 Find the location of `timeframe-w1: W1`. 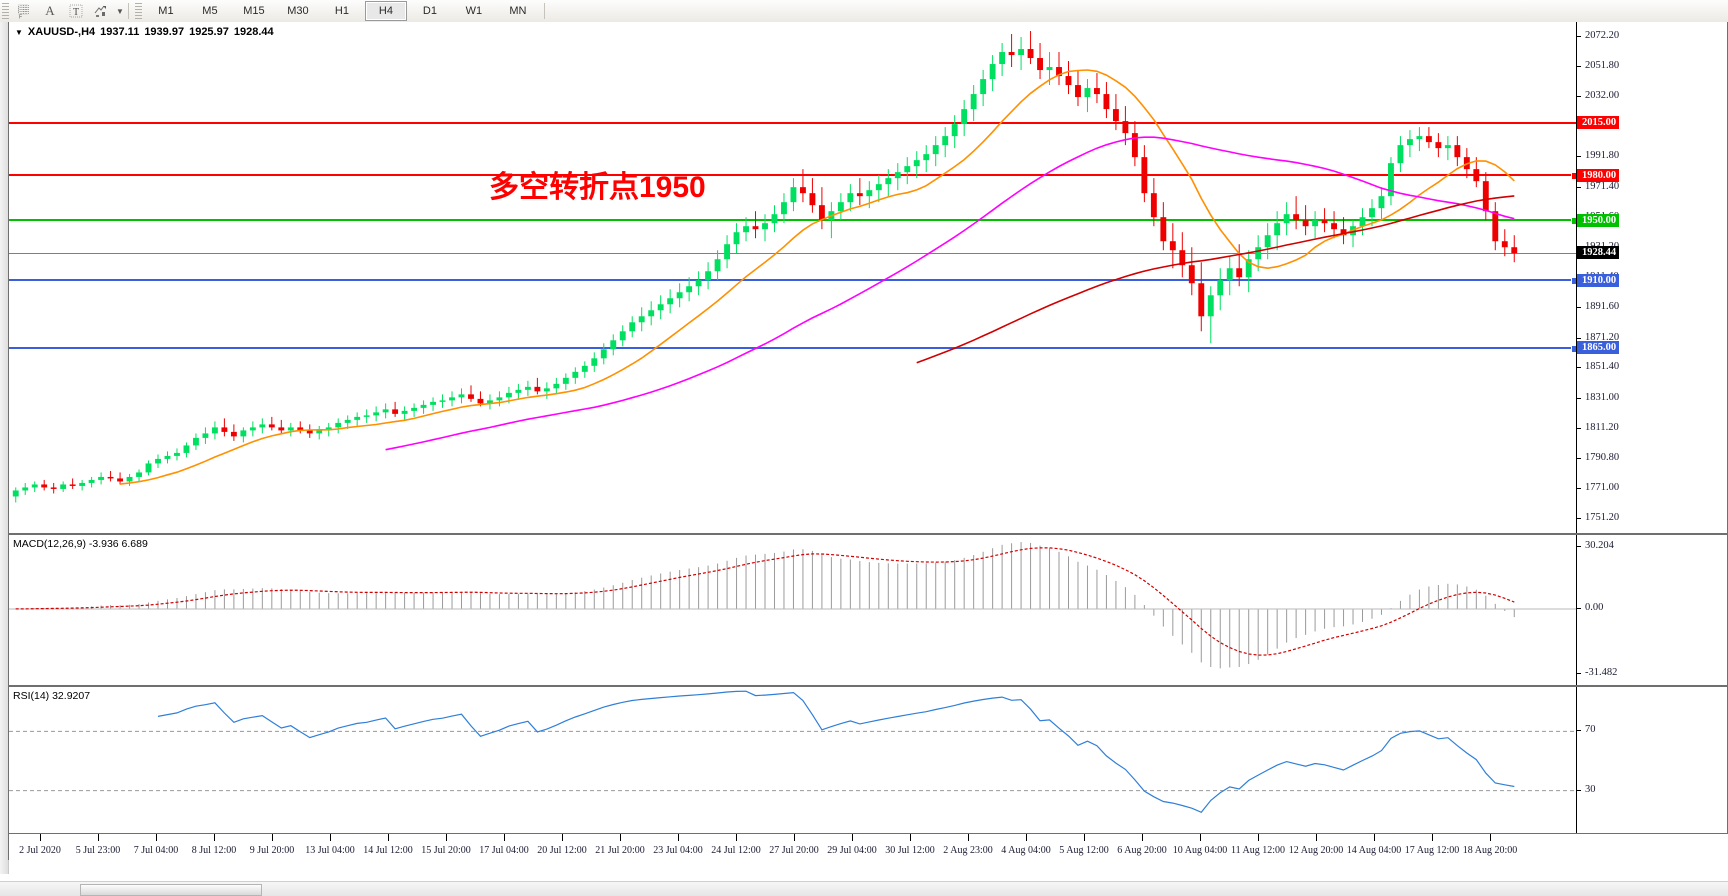

timeframe-w1: W1 is located at coordinates (474, 11).